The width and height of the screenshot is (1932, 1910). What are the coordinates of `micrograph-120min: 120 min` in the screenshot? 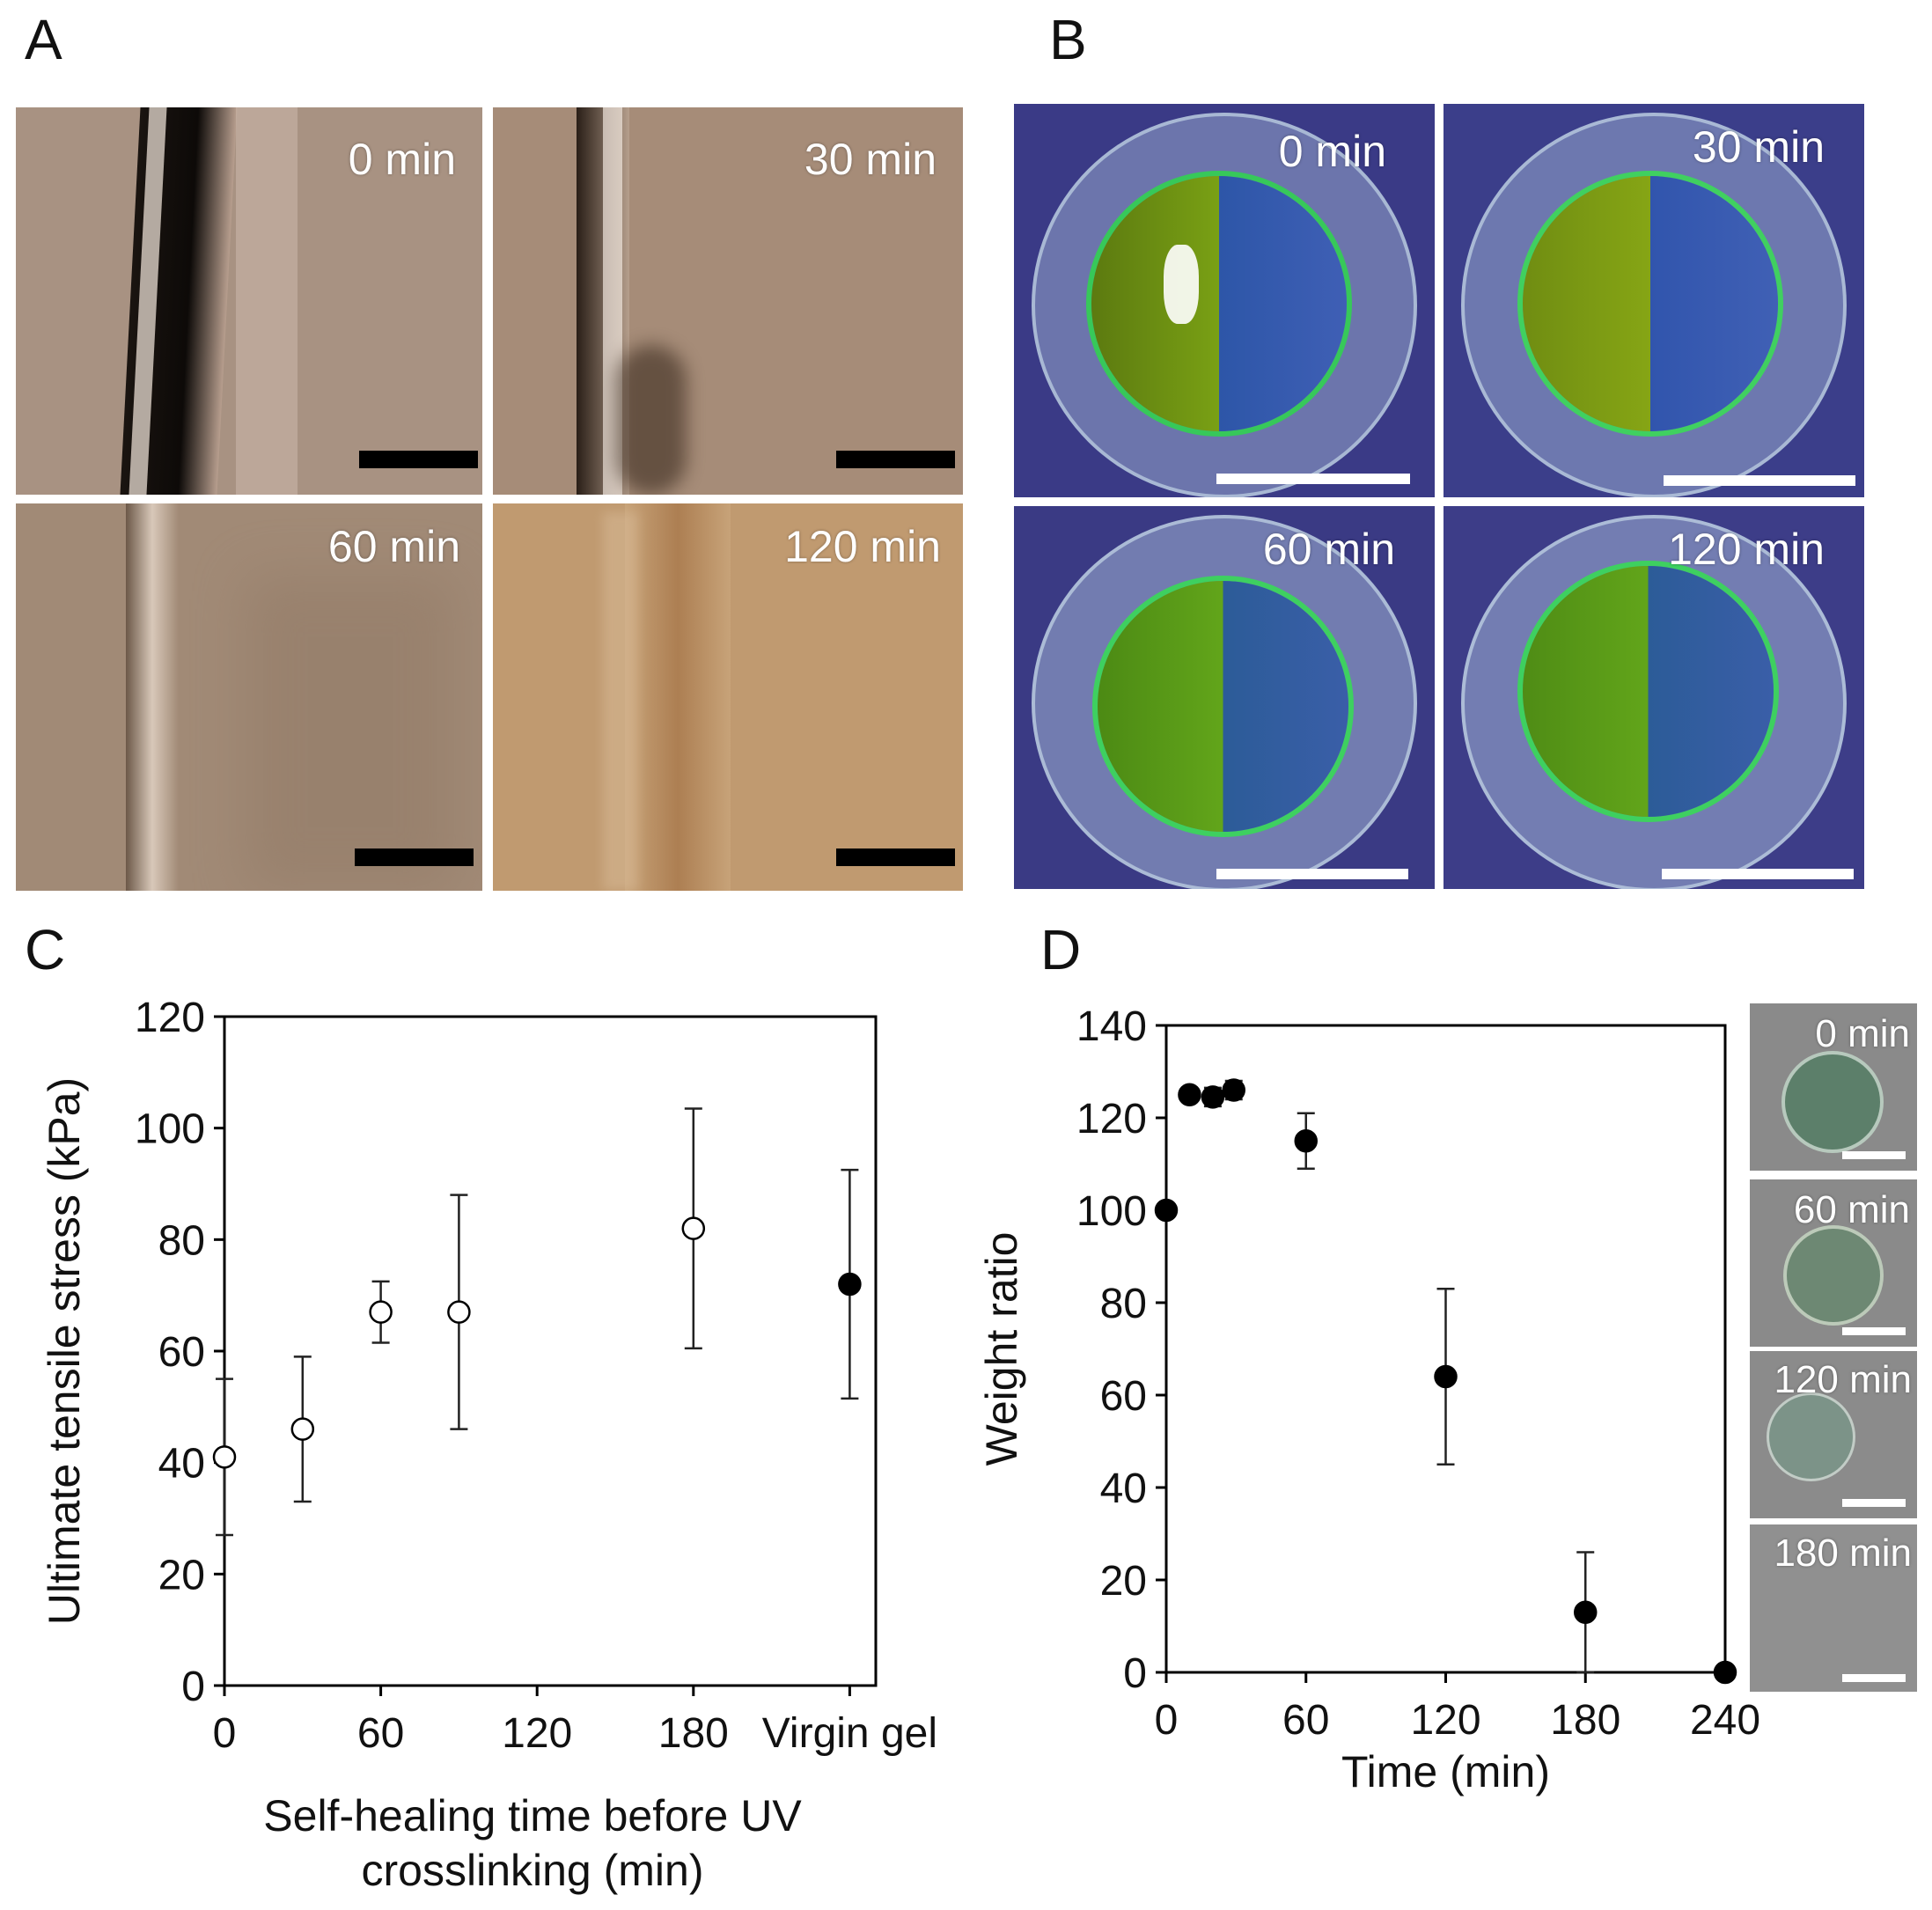 It's located at (728, 697).